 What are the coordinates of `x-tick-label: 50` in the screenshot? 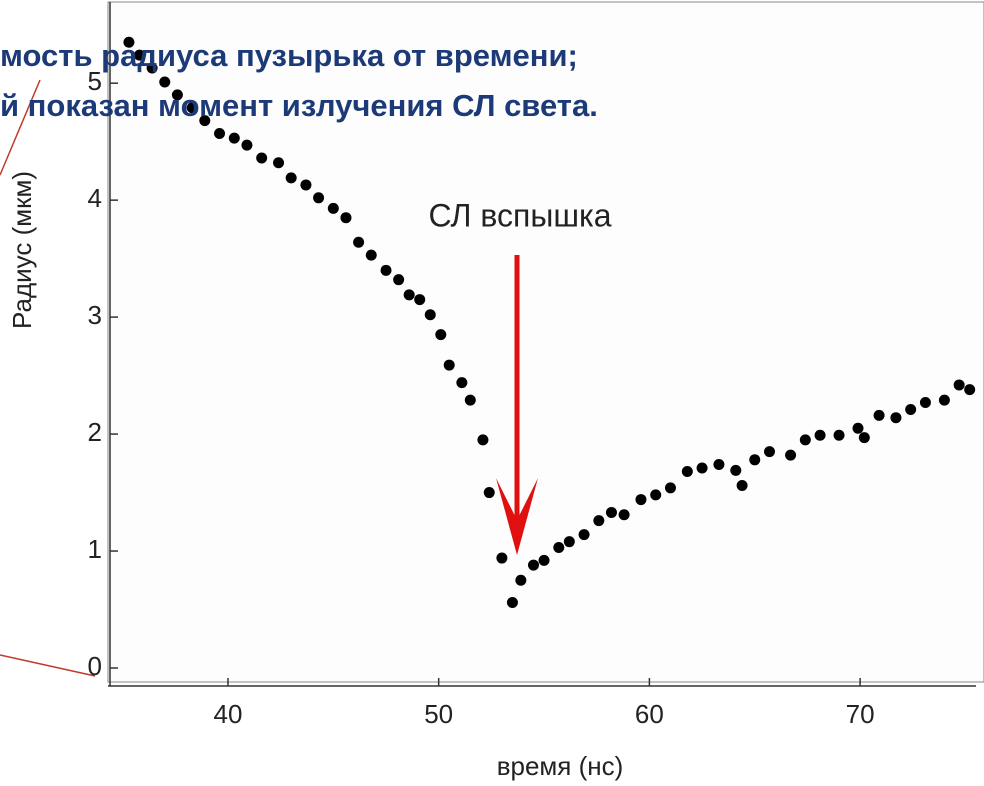 It's located at (438, 714).